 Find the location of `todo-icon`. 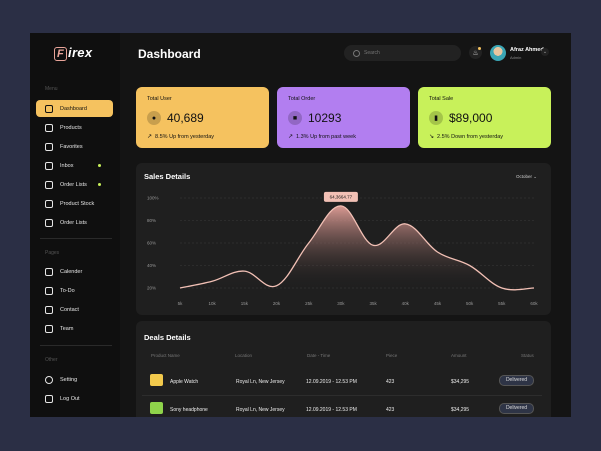

todo-icon is located at coordinates (49, 290).